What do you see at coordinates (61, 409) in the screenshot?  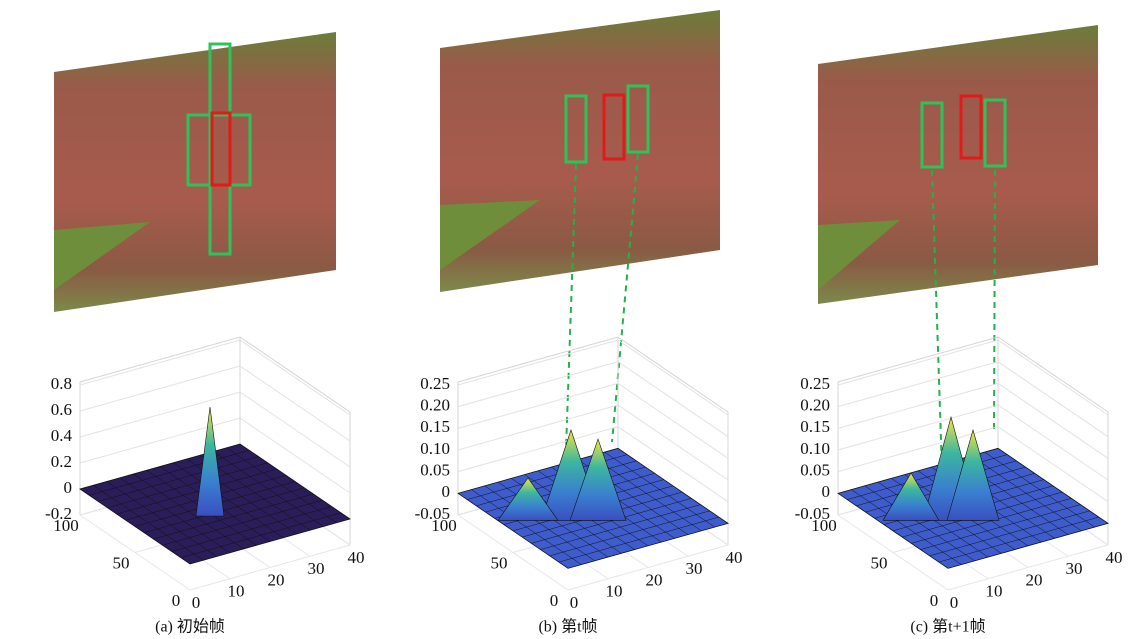 I see `z-tick-label: 0.6` at bounding box center [61, 409].